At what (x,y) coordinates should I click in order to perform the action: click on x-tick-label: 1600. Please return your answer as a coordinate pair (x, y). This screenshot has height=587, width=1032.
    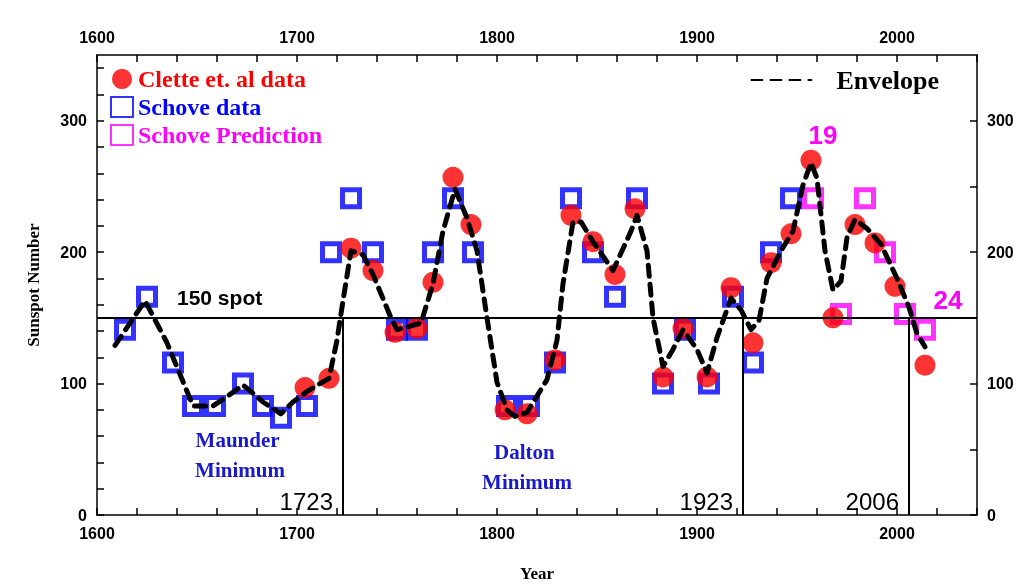
    Looking at the image, I should click on (97, 533).